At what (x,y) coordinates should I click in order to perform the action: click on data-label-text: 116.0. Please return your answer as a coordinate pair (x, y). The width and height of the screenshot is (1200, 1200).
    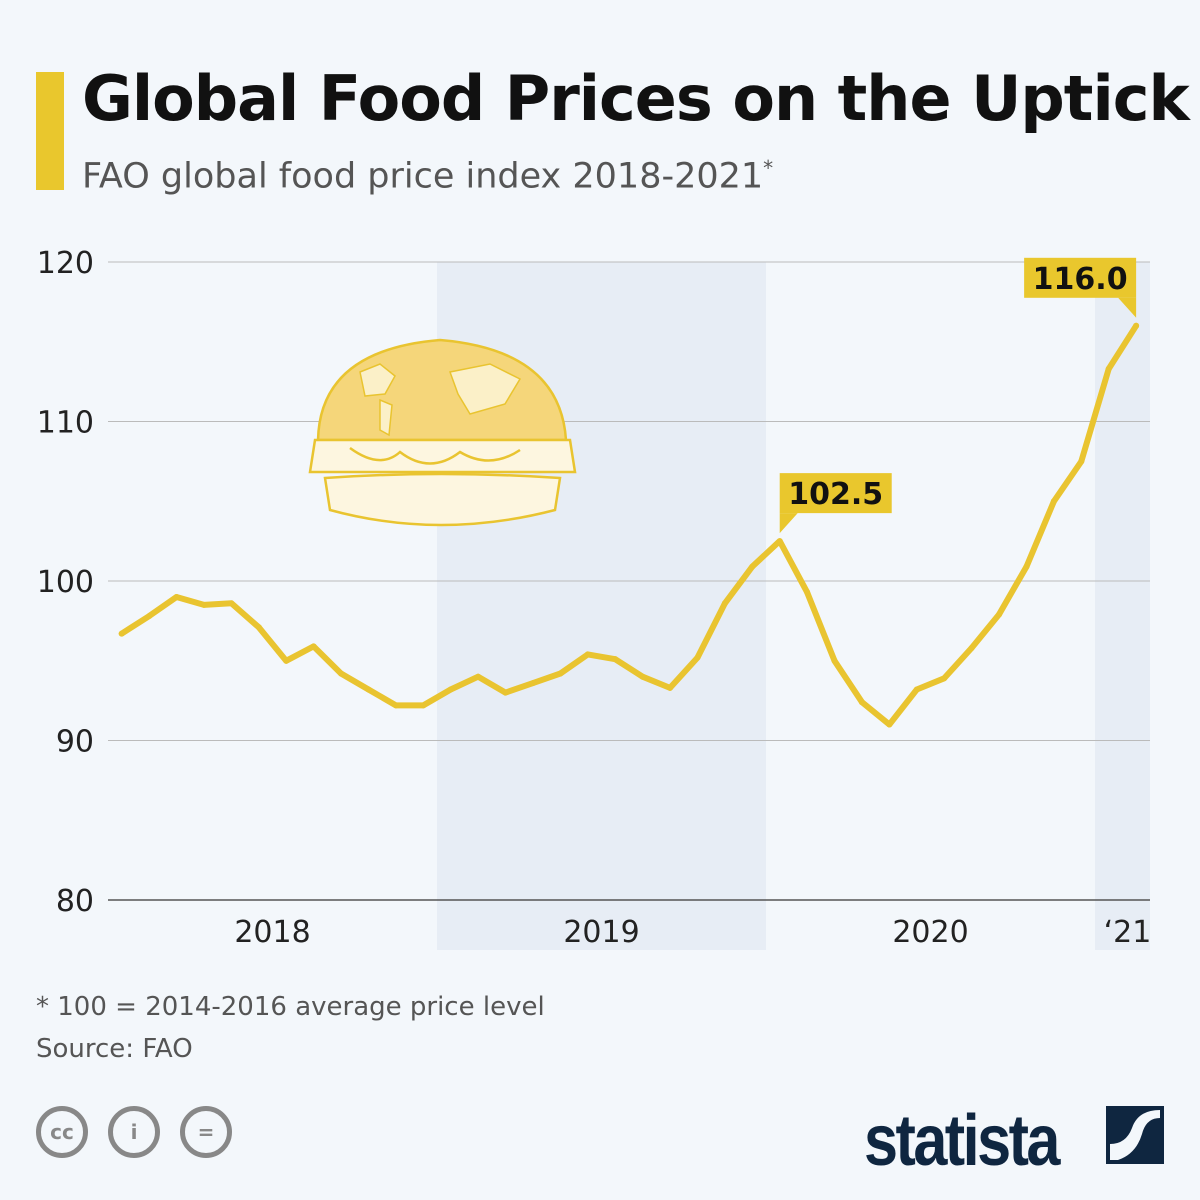
    Looking at the image, I should click on (1080, 279).